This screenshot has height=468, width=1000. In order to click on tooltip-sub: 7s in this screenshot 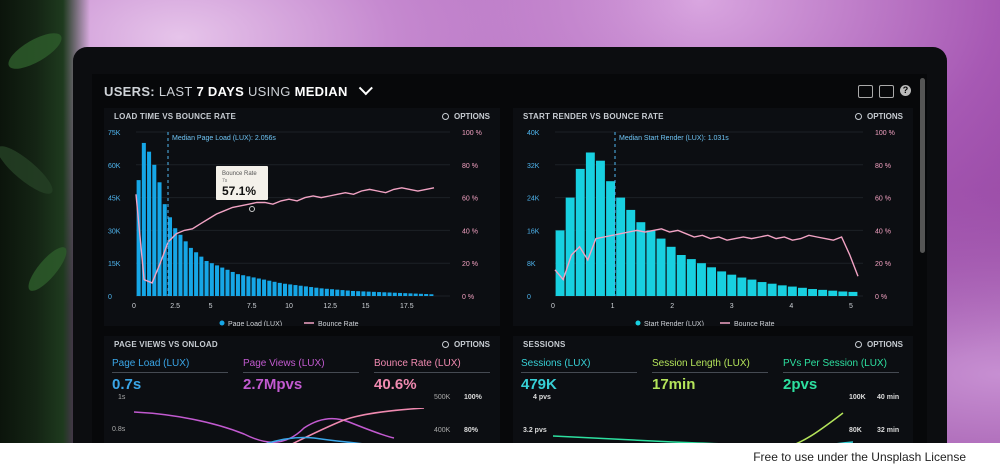, I will do `click(225, 181)`.